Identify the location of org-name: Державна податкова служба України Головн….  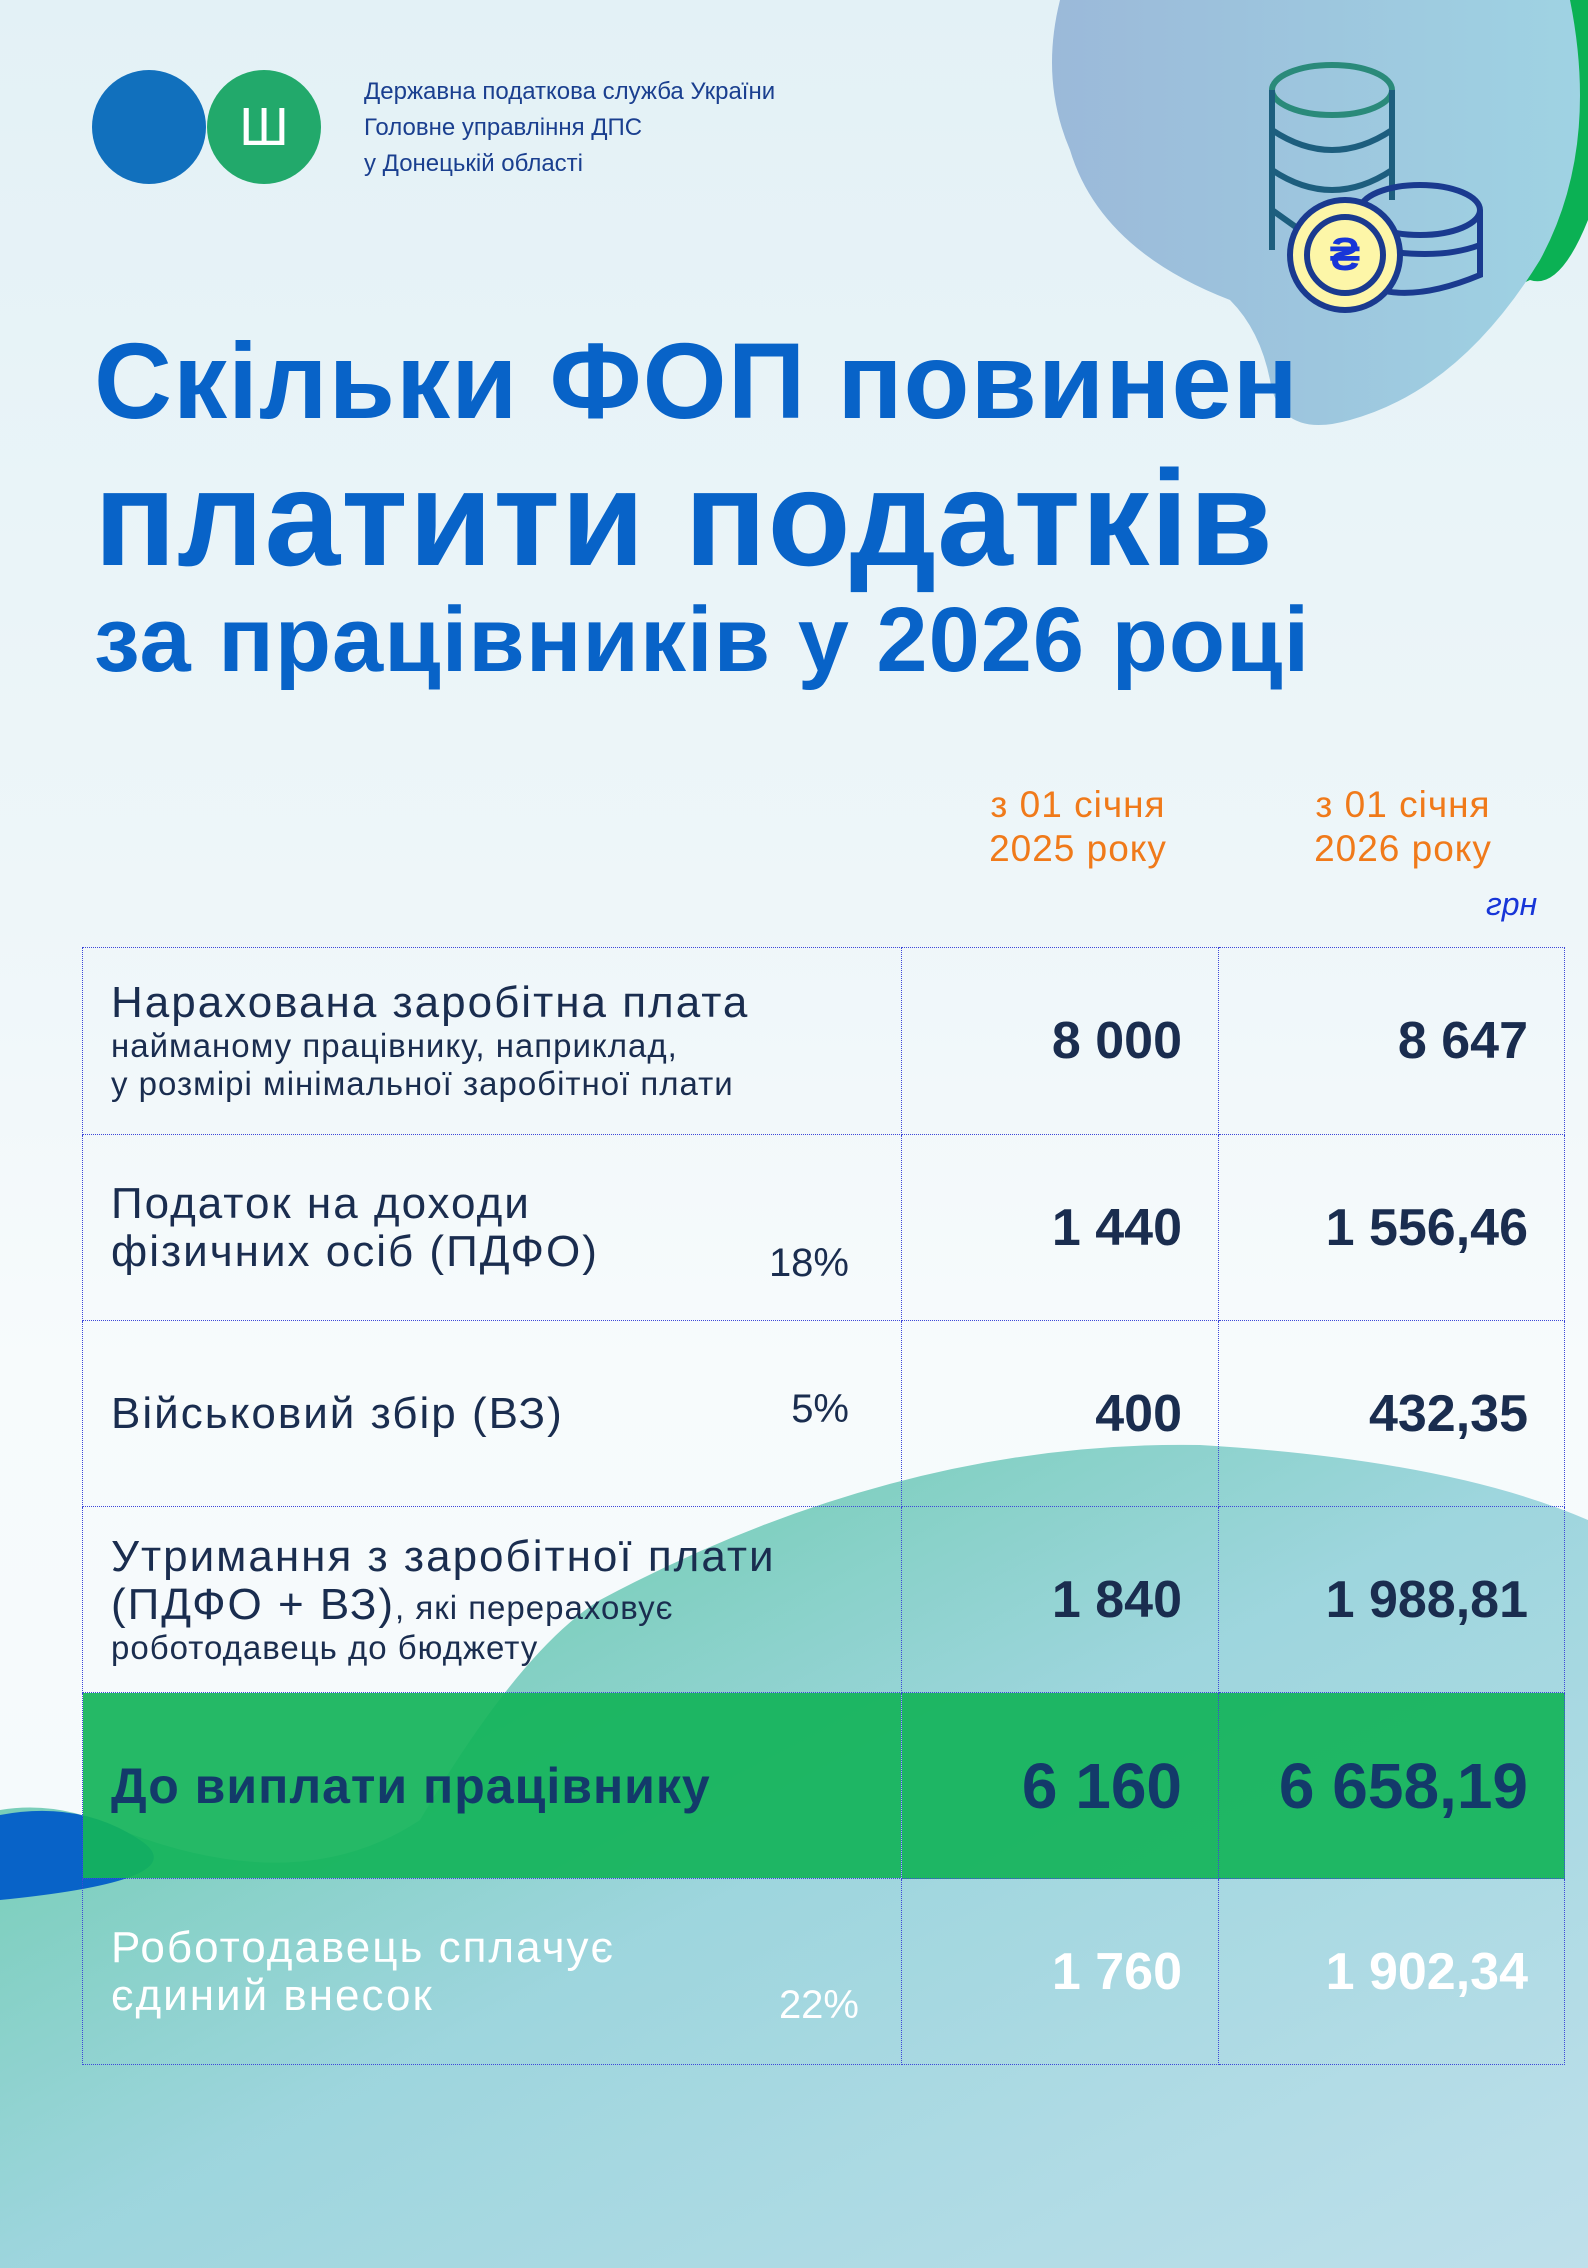
(569, 128).